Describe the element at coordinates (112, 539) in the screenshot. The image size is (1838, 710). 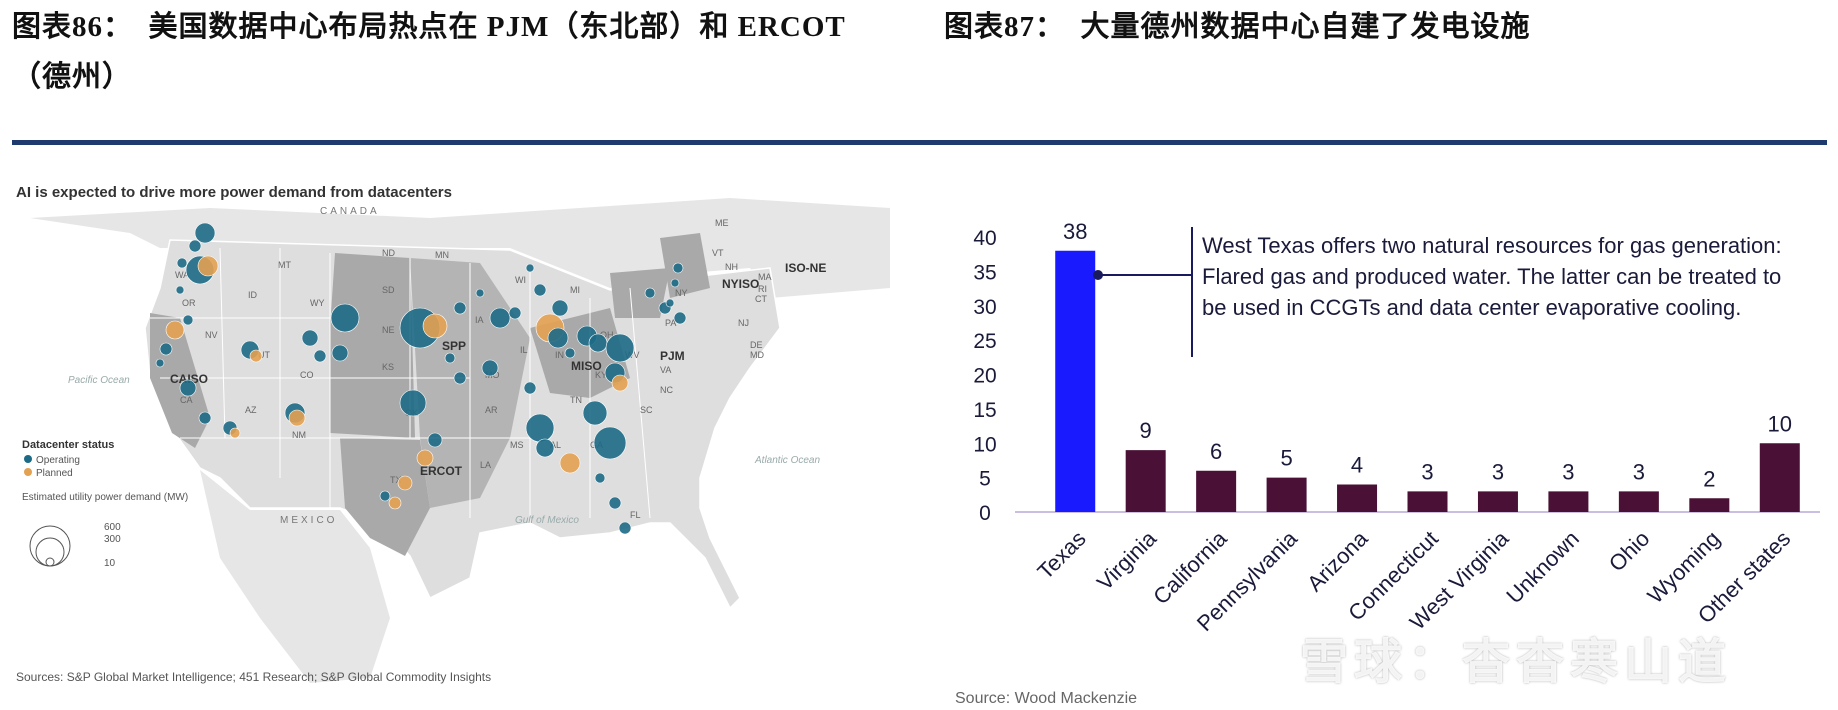
I see `legend-size-300-label: 300` at that location.